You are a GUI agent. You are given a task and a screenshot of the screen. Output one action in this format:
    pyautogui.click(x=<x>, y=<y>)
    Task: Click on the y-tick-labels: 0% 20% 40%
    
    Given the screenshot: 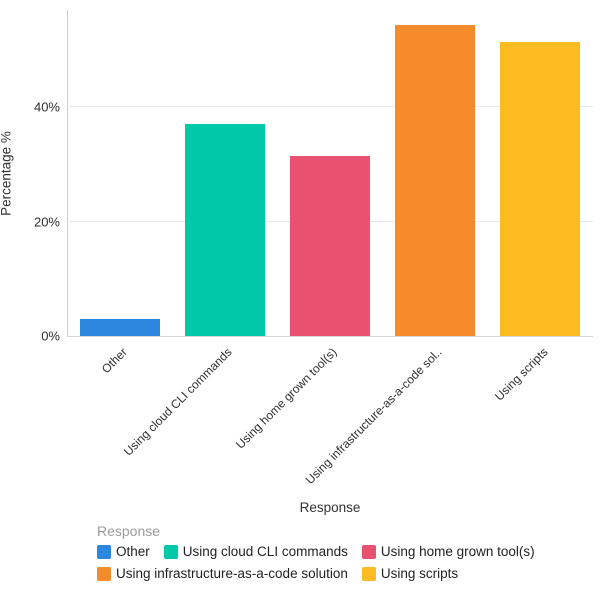 What is the action you would take?
    pyautogui.click(x=30, y=177)
    